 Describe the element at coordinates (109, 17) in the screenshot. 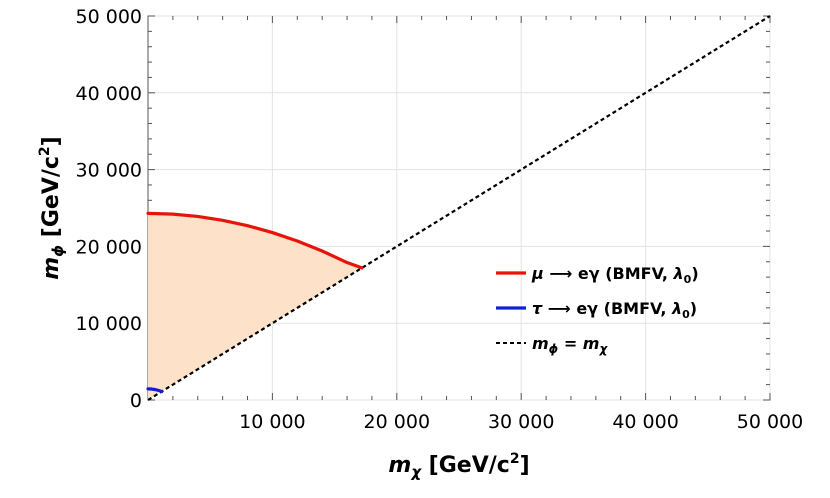

I see `y-tick-label: 50 000` at that location.